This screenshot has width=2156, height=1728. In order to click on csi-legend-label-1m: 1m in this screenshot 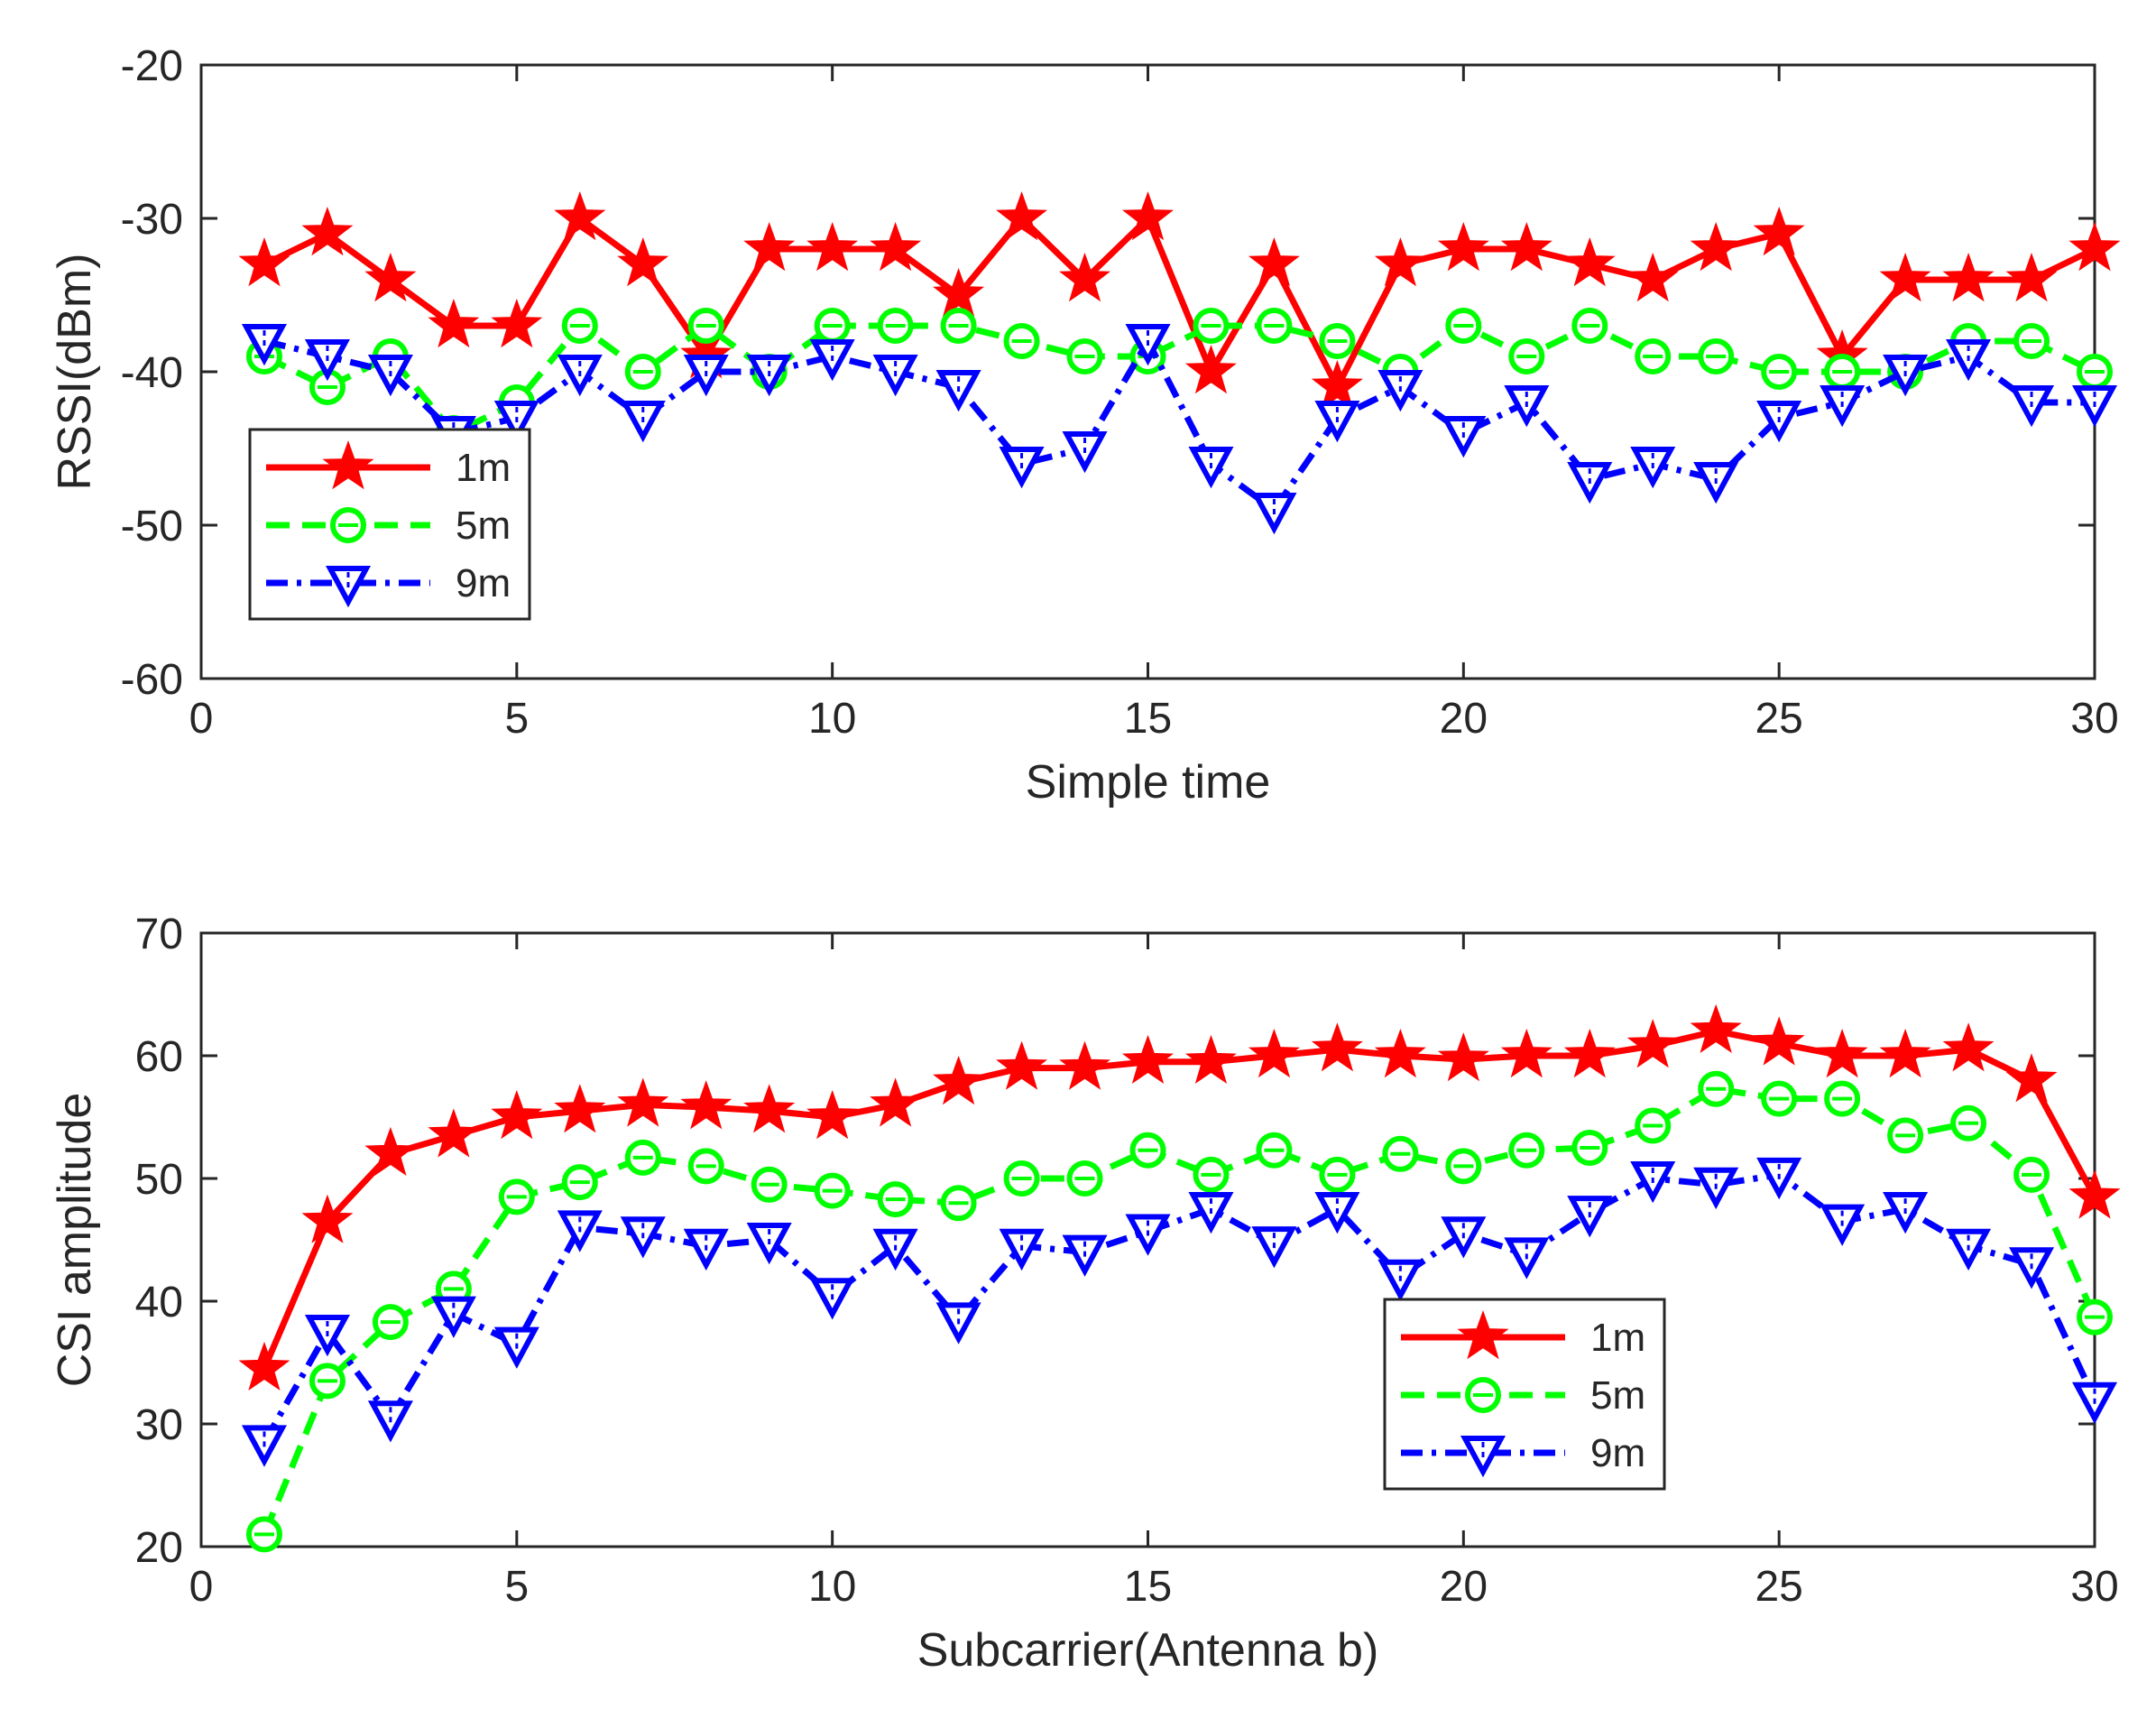, I will do `click(1617, 1338)`.